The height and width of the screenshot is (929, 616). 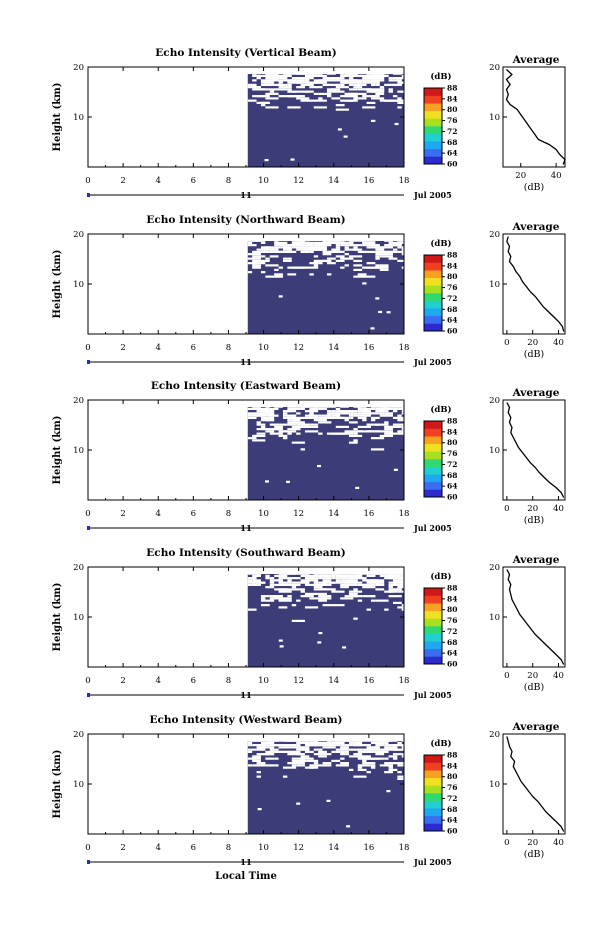 What do you see at coordinates (228, 348) in the screenshot?
I see `x-tick-label: 8` at bounding box center [228, 348].